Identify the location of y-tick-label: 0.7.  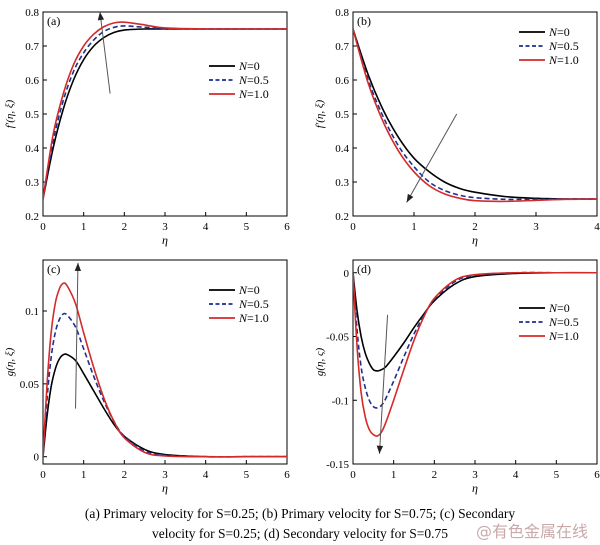
(32, 47).